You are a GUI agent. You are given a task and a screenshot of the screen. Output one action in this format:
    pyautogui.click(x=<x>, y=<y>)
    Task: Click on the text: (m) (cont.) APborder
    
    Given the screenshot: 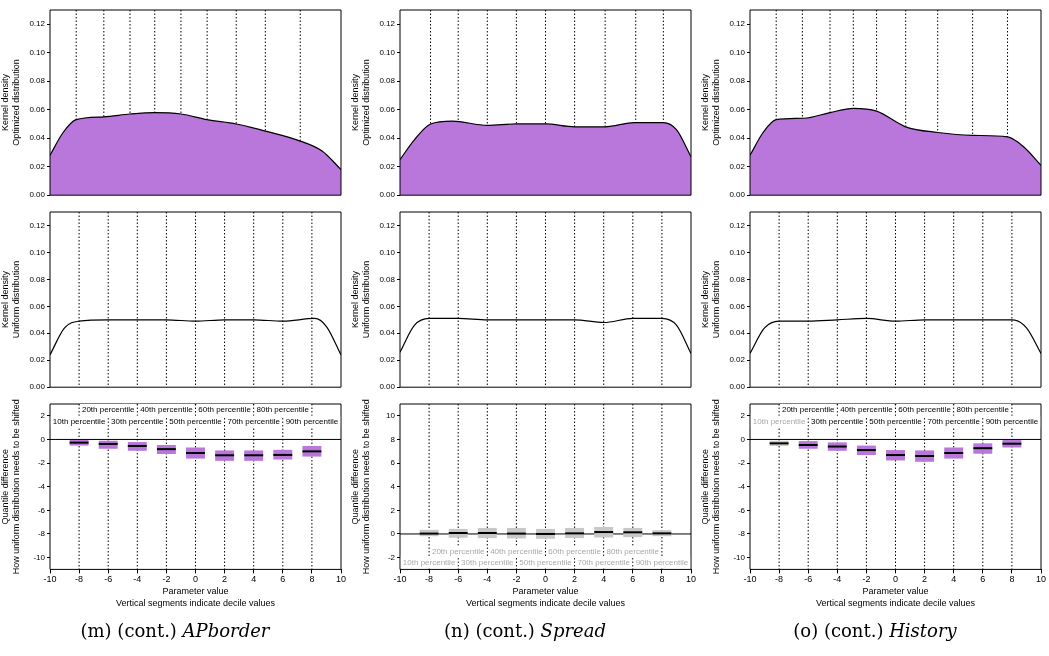 What is the action you would take?
    pyautogui.click(x=175, y=630)
    